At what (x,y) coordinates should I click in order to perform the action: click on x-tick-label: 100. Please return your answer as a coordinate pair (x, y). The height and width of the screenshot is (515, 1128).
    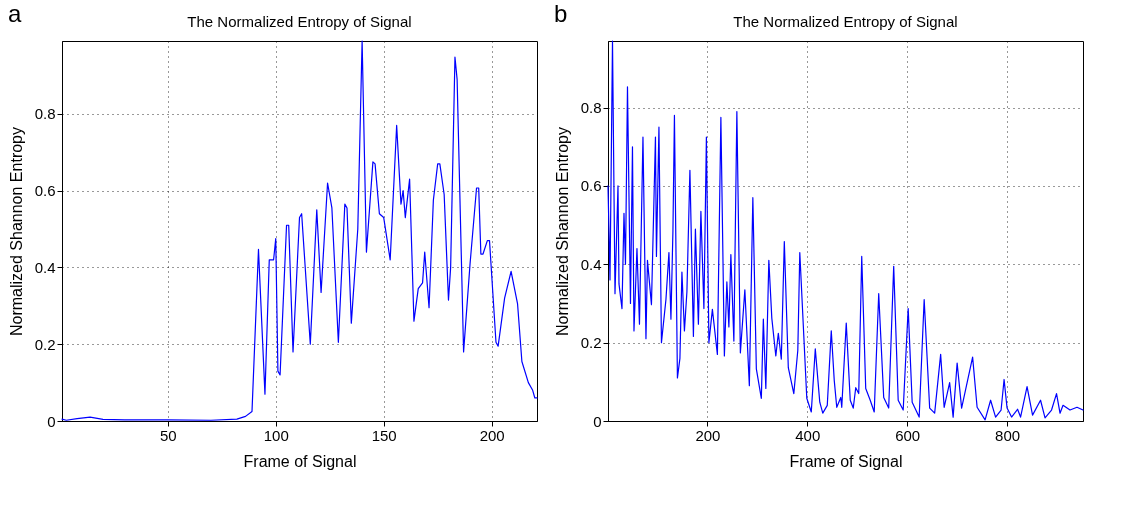
    Looking at the image, I should click on (276, 435).